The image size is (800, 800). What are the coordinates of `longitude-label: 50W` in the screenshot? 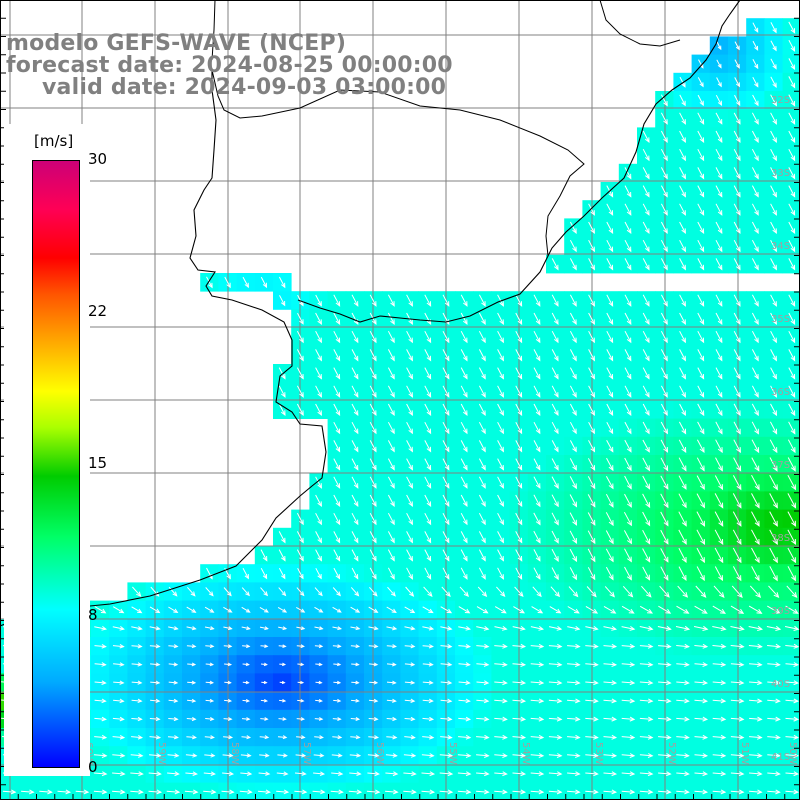 It's located at (792, 753).